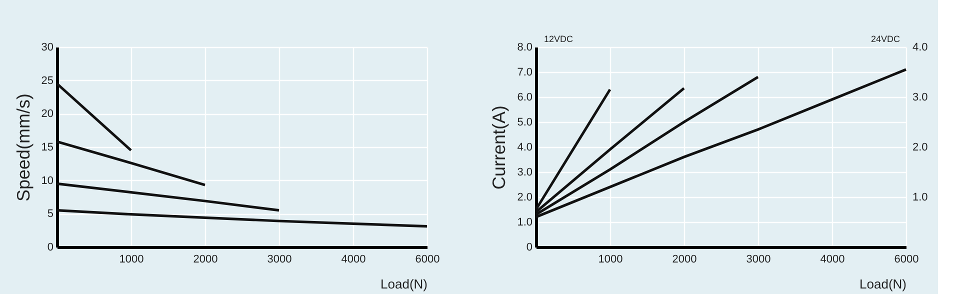  I want to click on y-tick-label: 5, so click(50, 214).